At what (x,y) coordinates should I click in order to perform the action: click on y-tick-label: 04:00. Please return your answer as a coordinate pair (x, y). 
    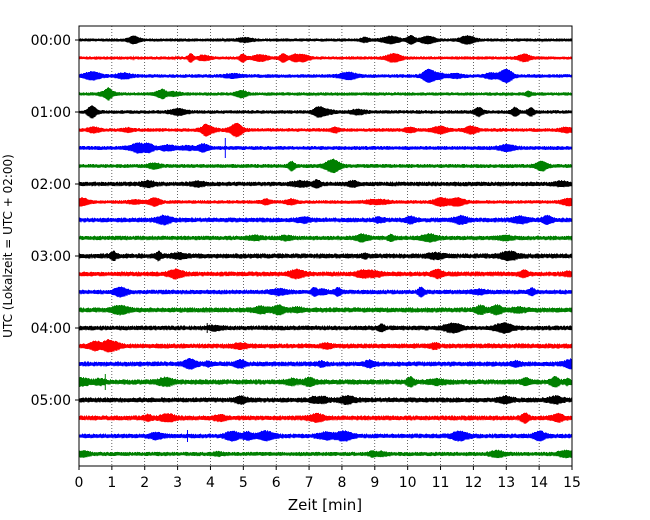
    Looking at the image, I should click on (51, 329).